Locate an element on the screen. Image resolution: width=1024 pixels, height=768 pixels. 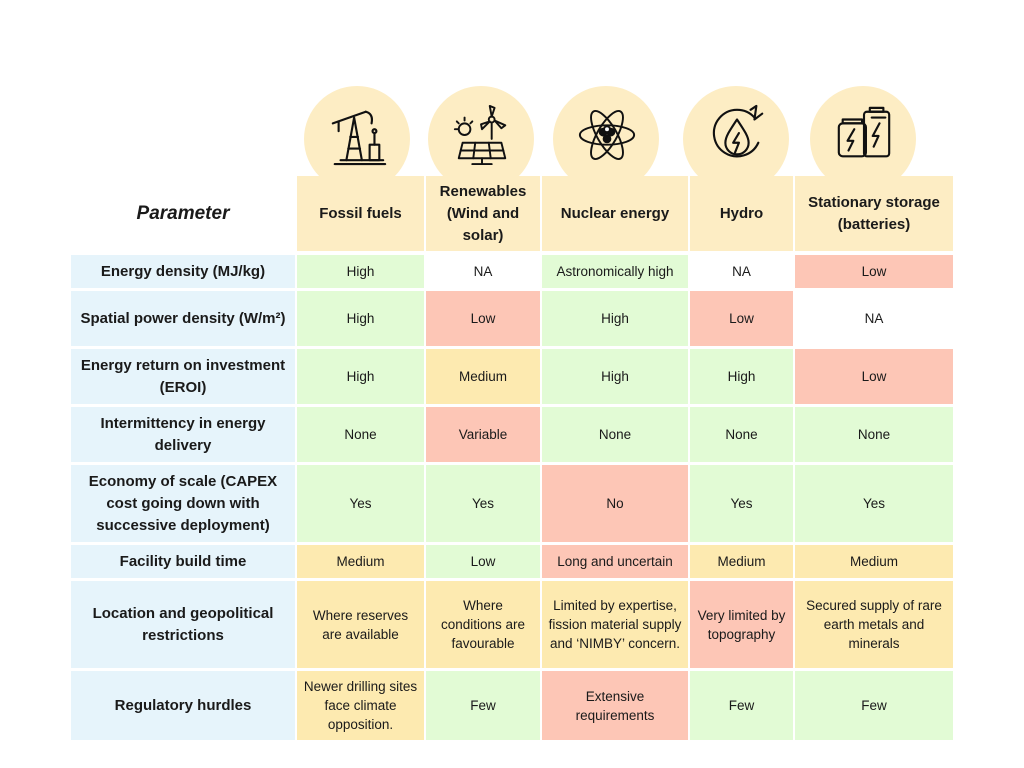
cell-nuclear: Astronomically high is located at coordinates (615, 271).